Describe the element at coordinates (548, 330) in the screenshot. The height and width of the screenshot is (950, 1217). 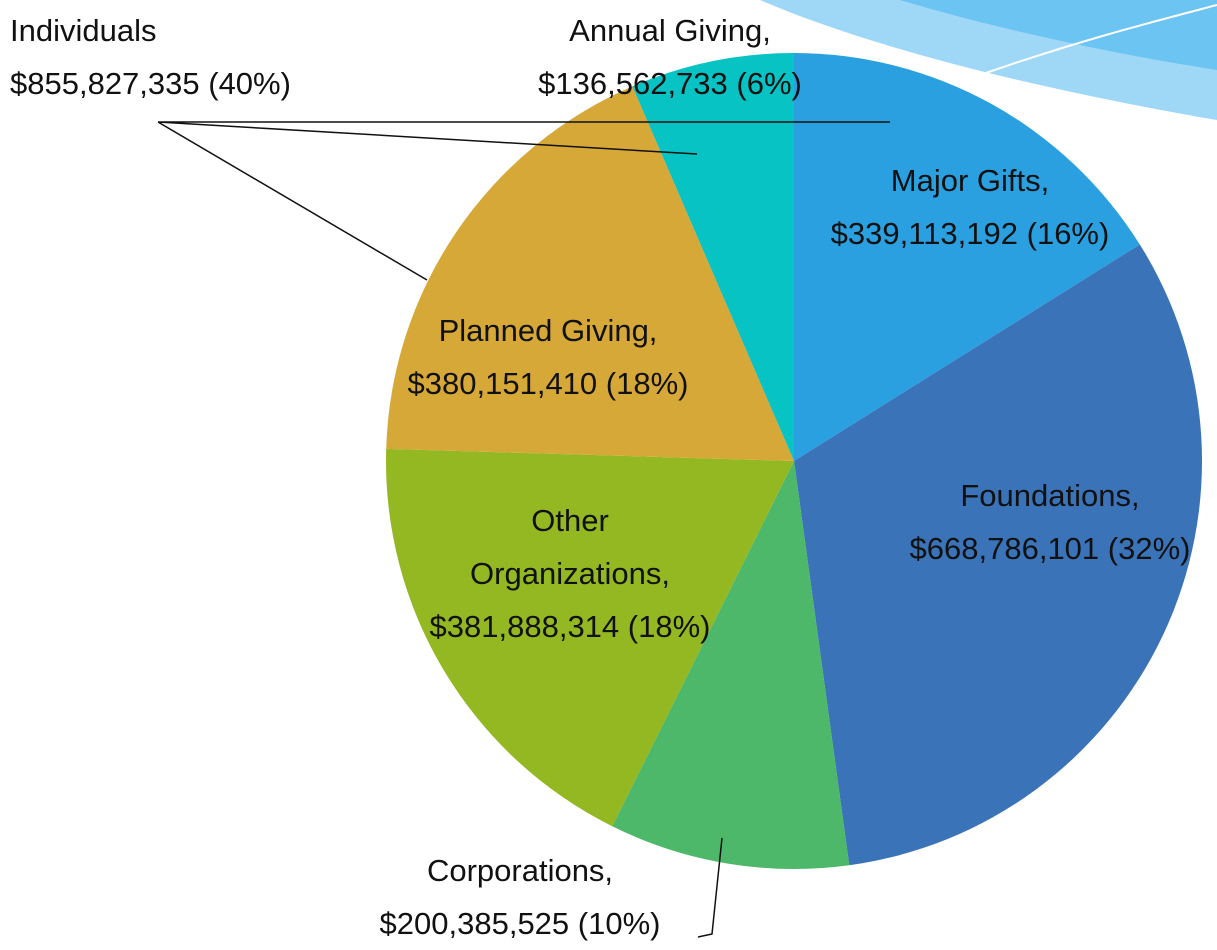
I see `category-label: Planned Giving,` at that location.